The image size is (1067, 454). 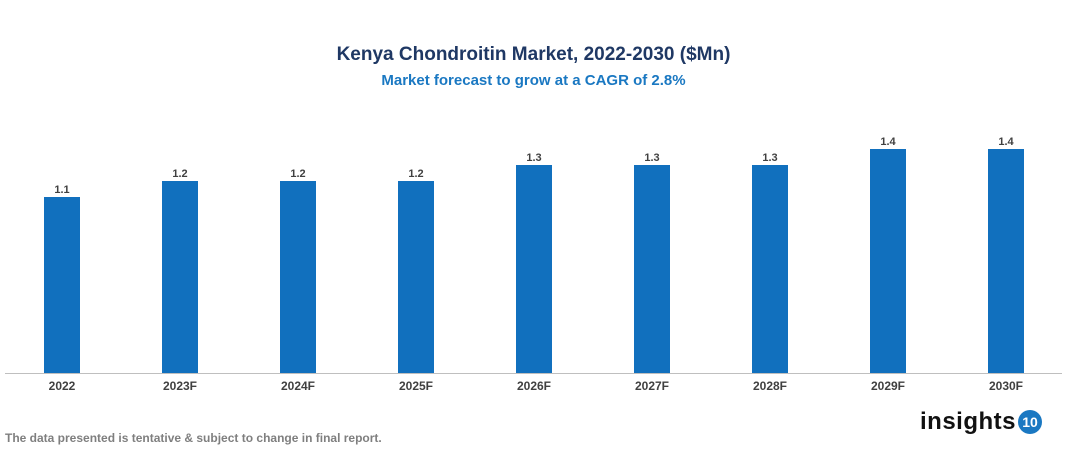 I want to click on x-tick-label: 2024F, so click(x=298, y=386).